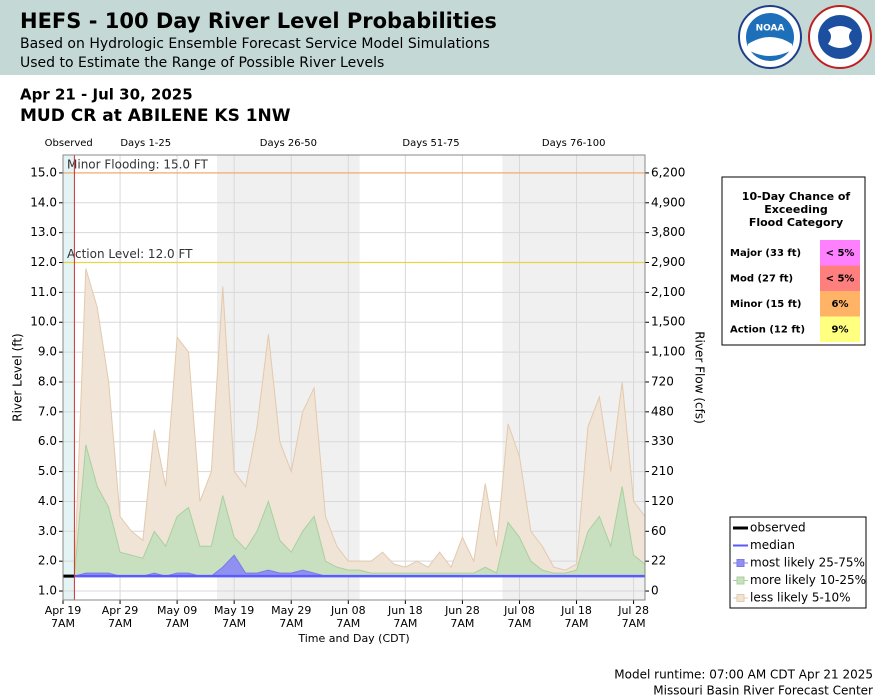  What do you see at coordinates (43, 232) in the screenshot?
I see `y-tick-label: 13.0` at bounding box center [43, 232].